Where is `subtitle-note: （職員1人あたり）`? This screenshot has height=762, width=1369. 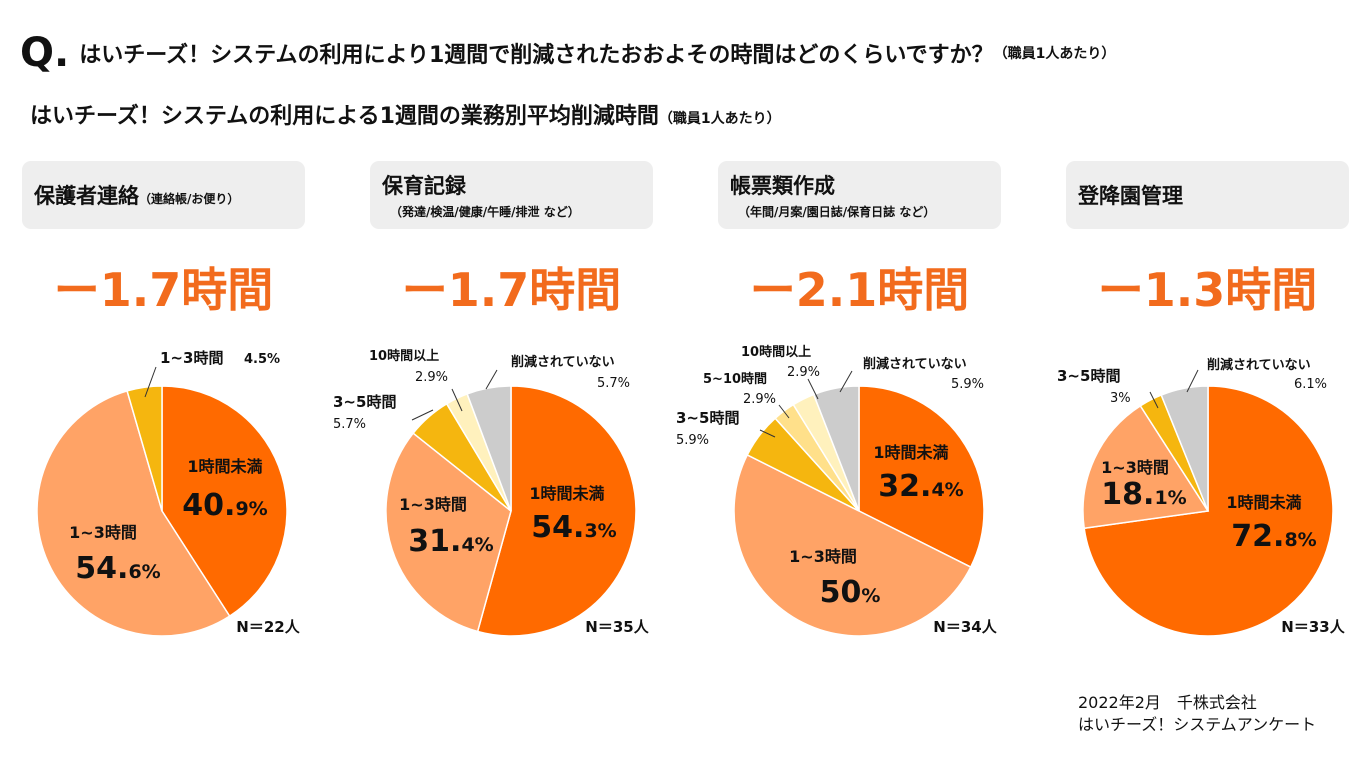 subtitle-note: （職員1人あたり） is located at coordinates (719, 119).